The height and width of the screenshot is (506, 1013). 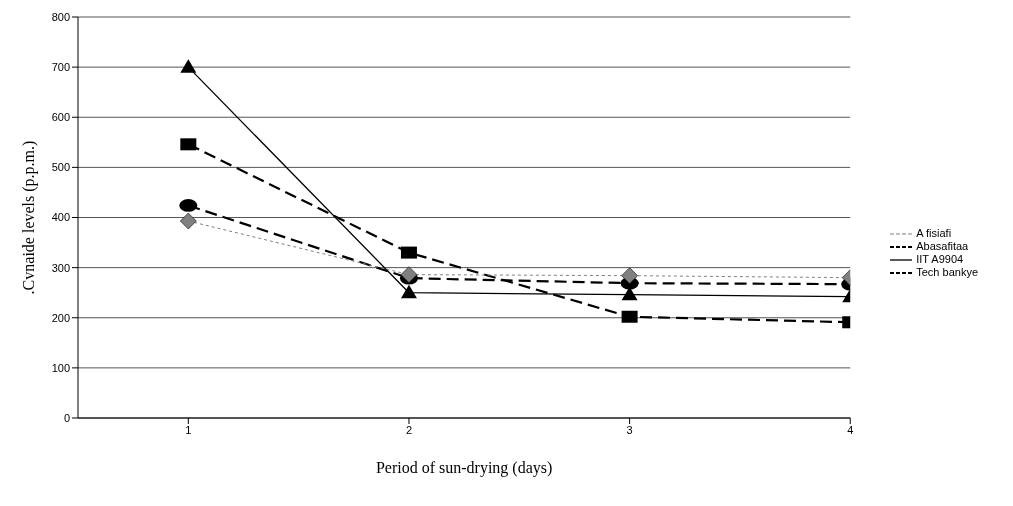 I want to click on y-tick-label: 600, so click(x=60, y=117).